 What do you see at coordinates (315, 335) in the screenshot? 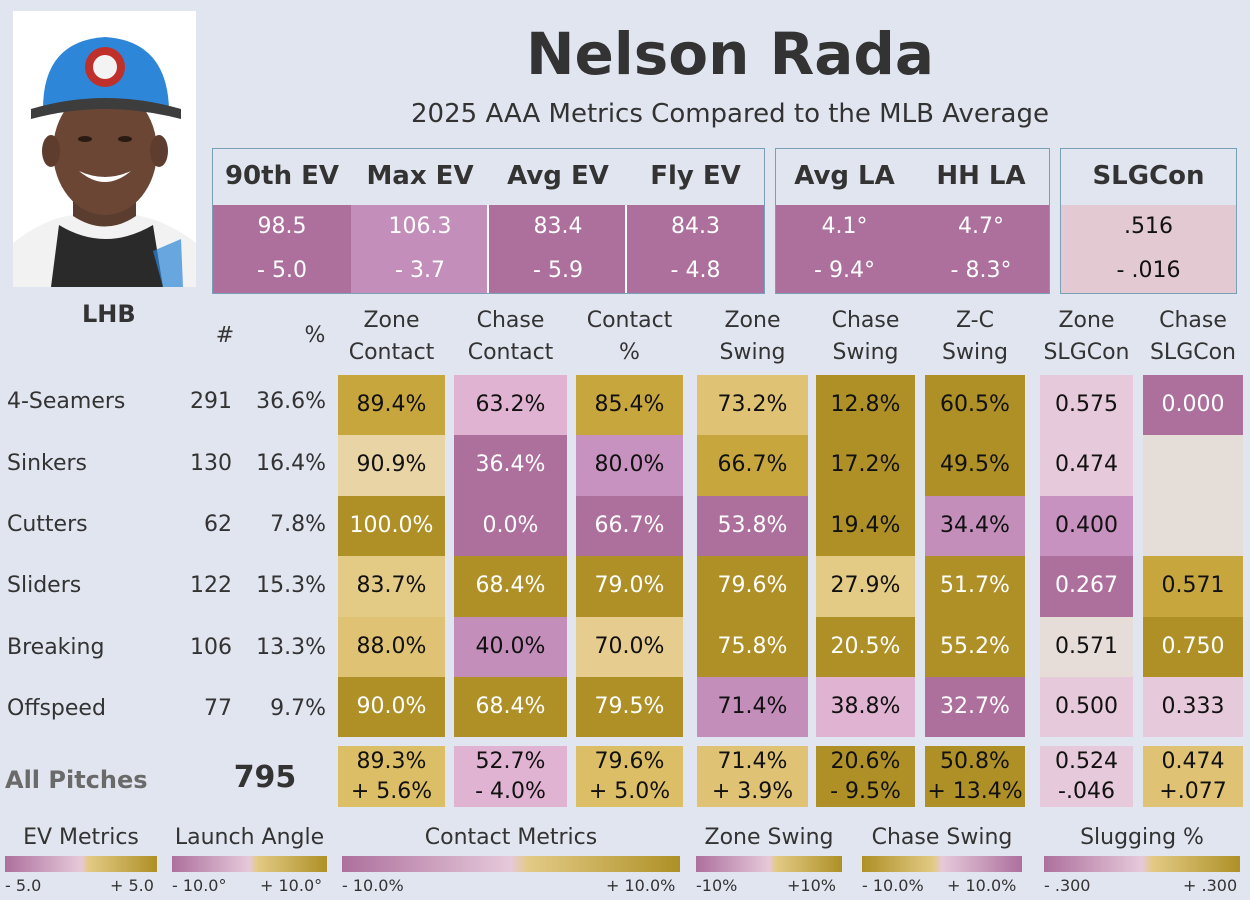
I see `pct-header: %` at bounding box center [315, 335].